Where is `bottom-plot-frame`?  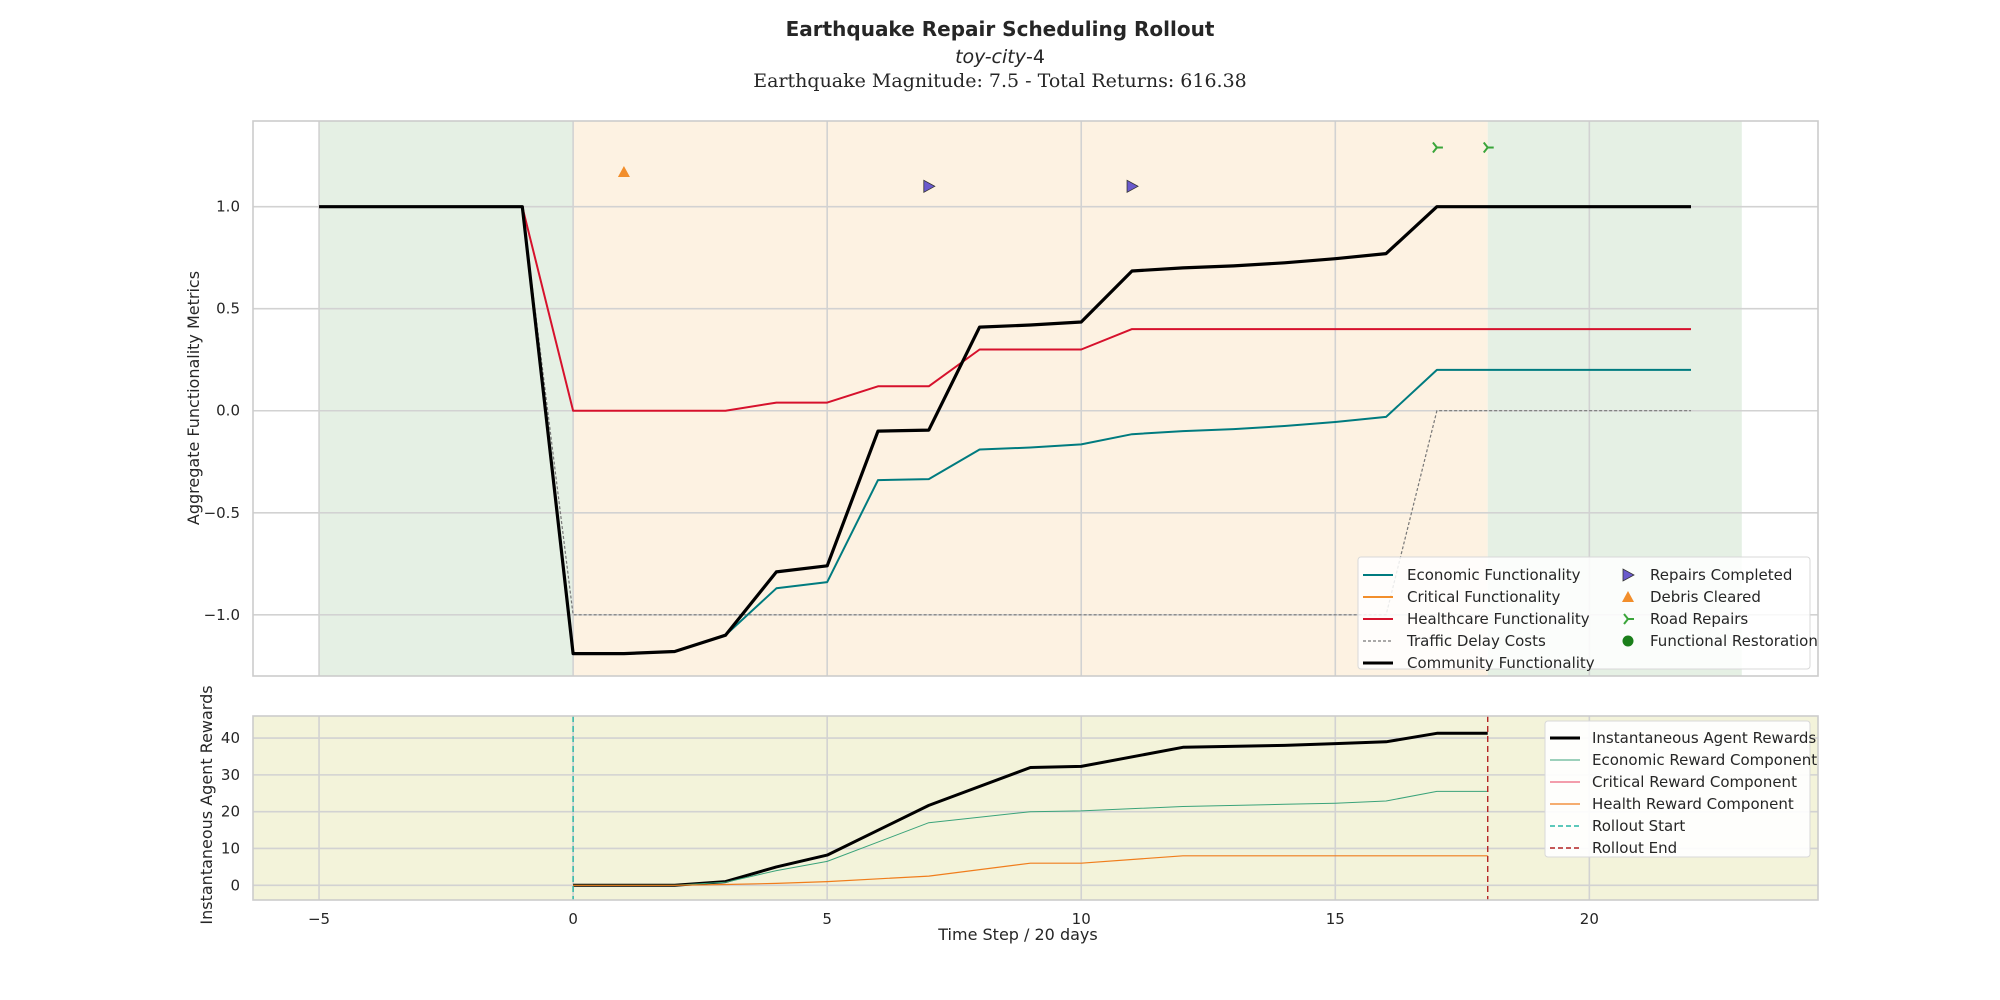 bottom-plot-frame is located at coordinates (1035, 808).